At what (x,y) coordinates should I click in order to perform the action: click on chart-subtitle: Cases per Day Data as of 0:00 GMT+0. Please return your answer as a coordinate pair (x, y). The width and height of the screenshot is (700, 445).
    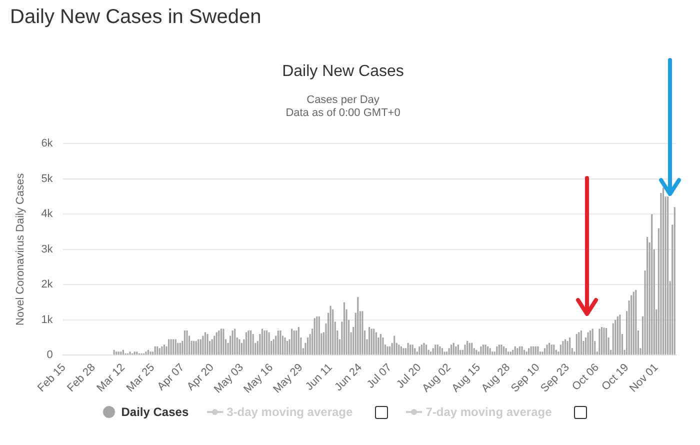
    Looking at the image, I should click on (343, 107).